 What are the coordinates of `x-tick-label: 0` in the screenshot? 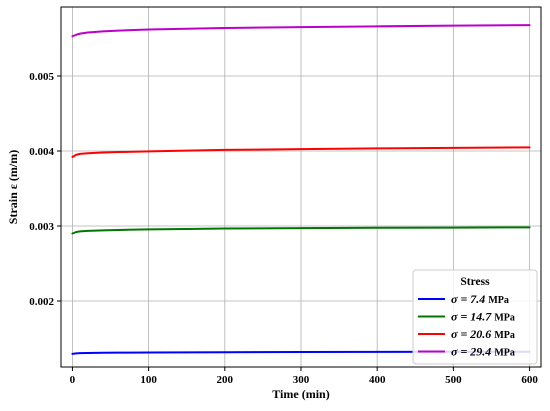 It's located at (73, 380).